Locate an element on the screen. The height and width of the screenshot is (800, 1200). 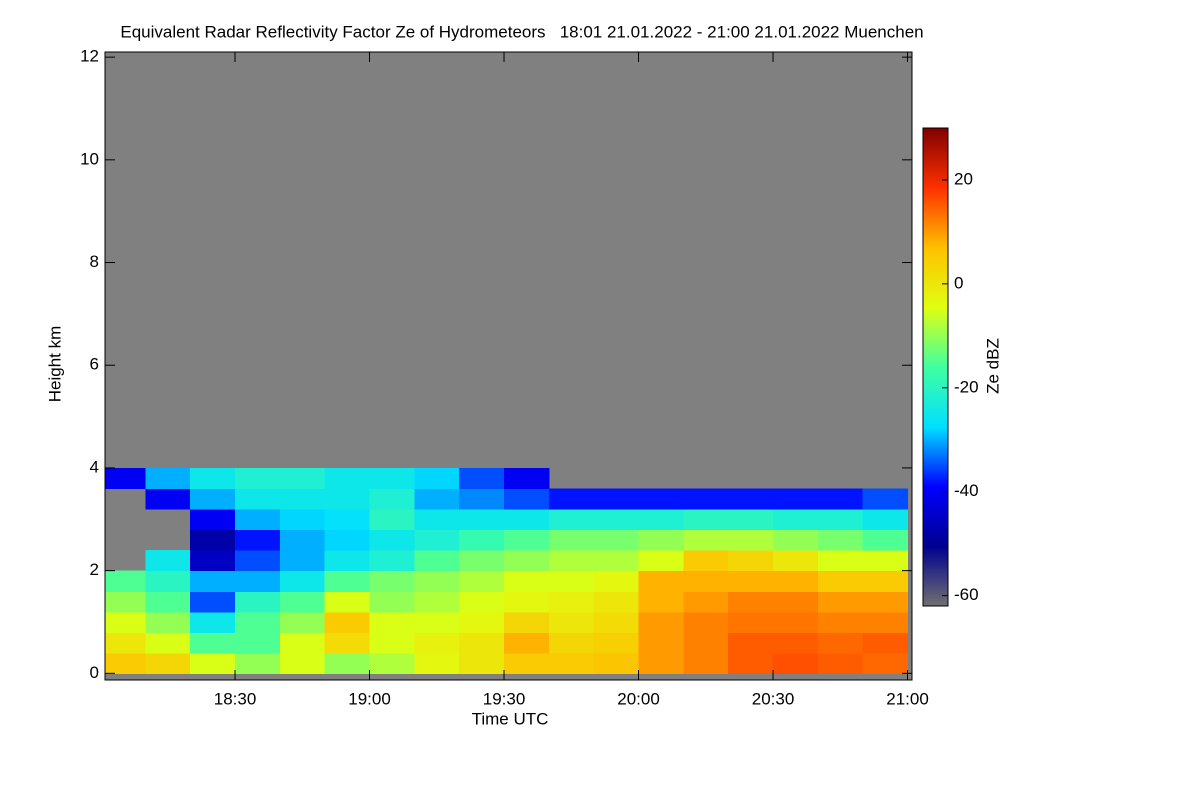
x-tick-label: 20:30 is located at coordinates (773, 698).